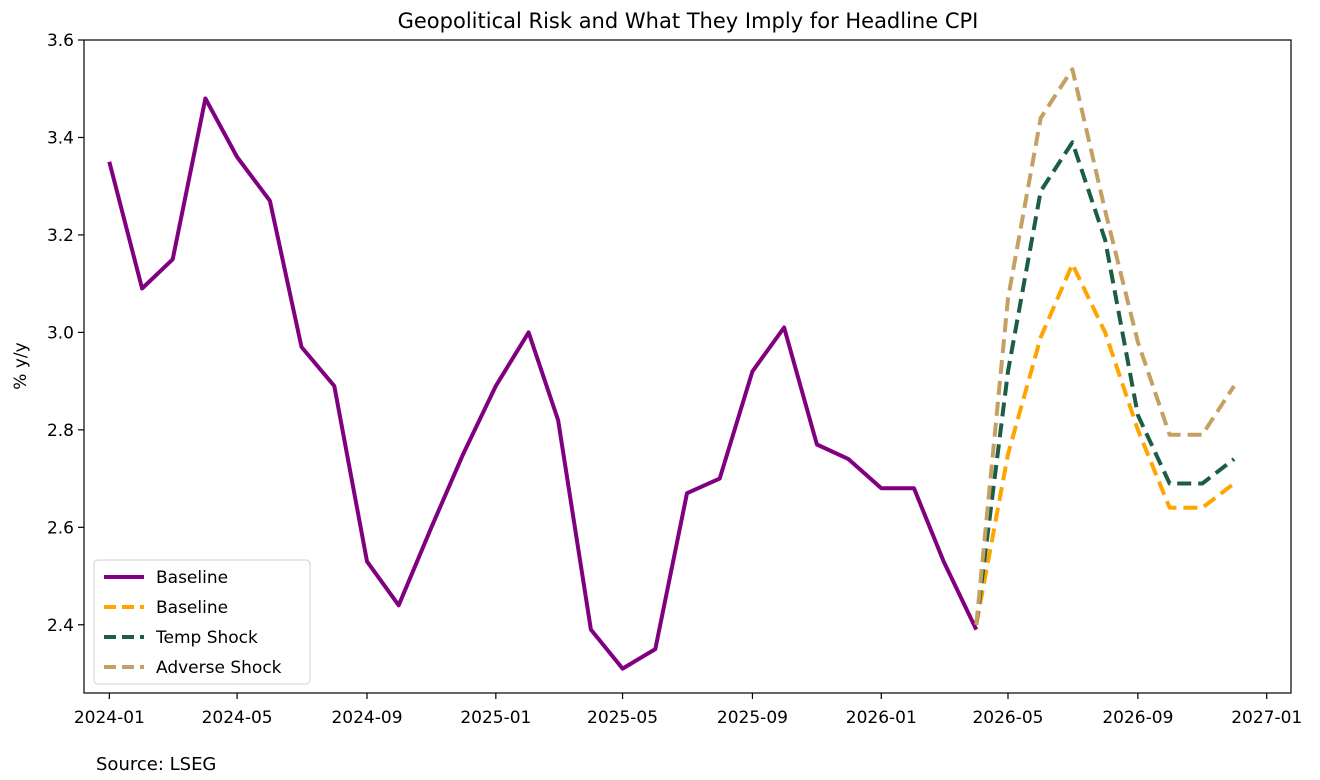 This screenshot has height=780, width=1320. Describe the element at coordinates (60, 41) in the screenshot. I see `y-tick-label: 3.6` at that location.